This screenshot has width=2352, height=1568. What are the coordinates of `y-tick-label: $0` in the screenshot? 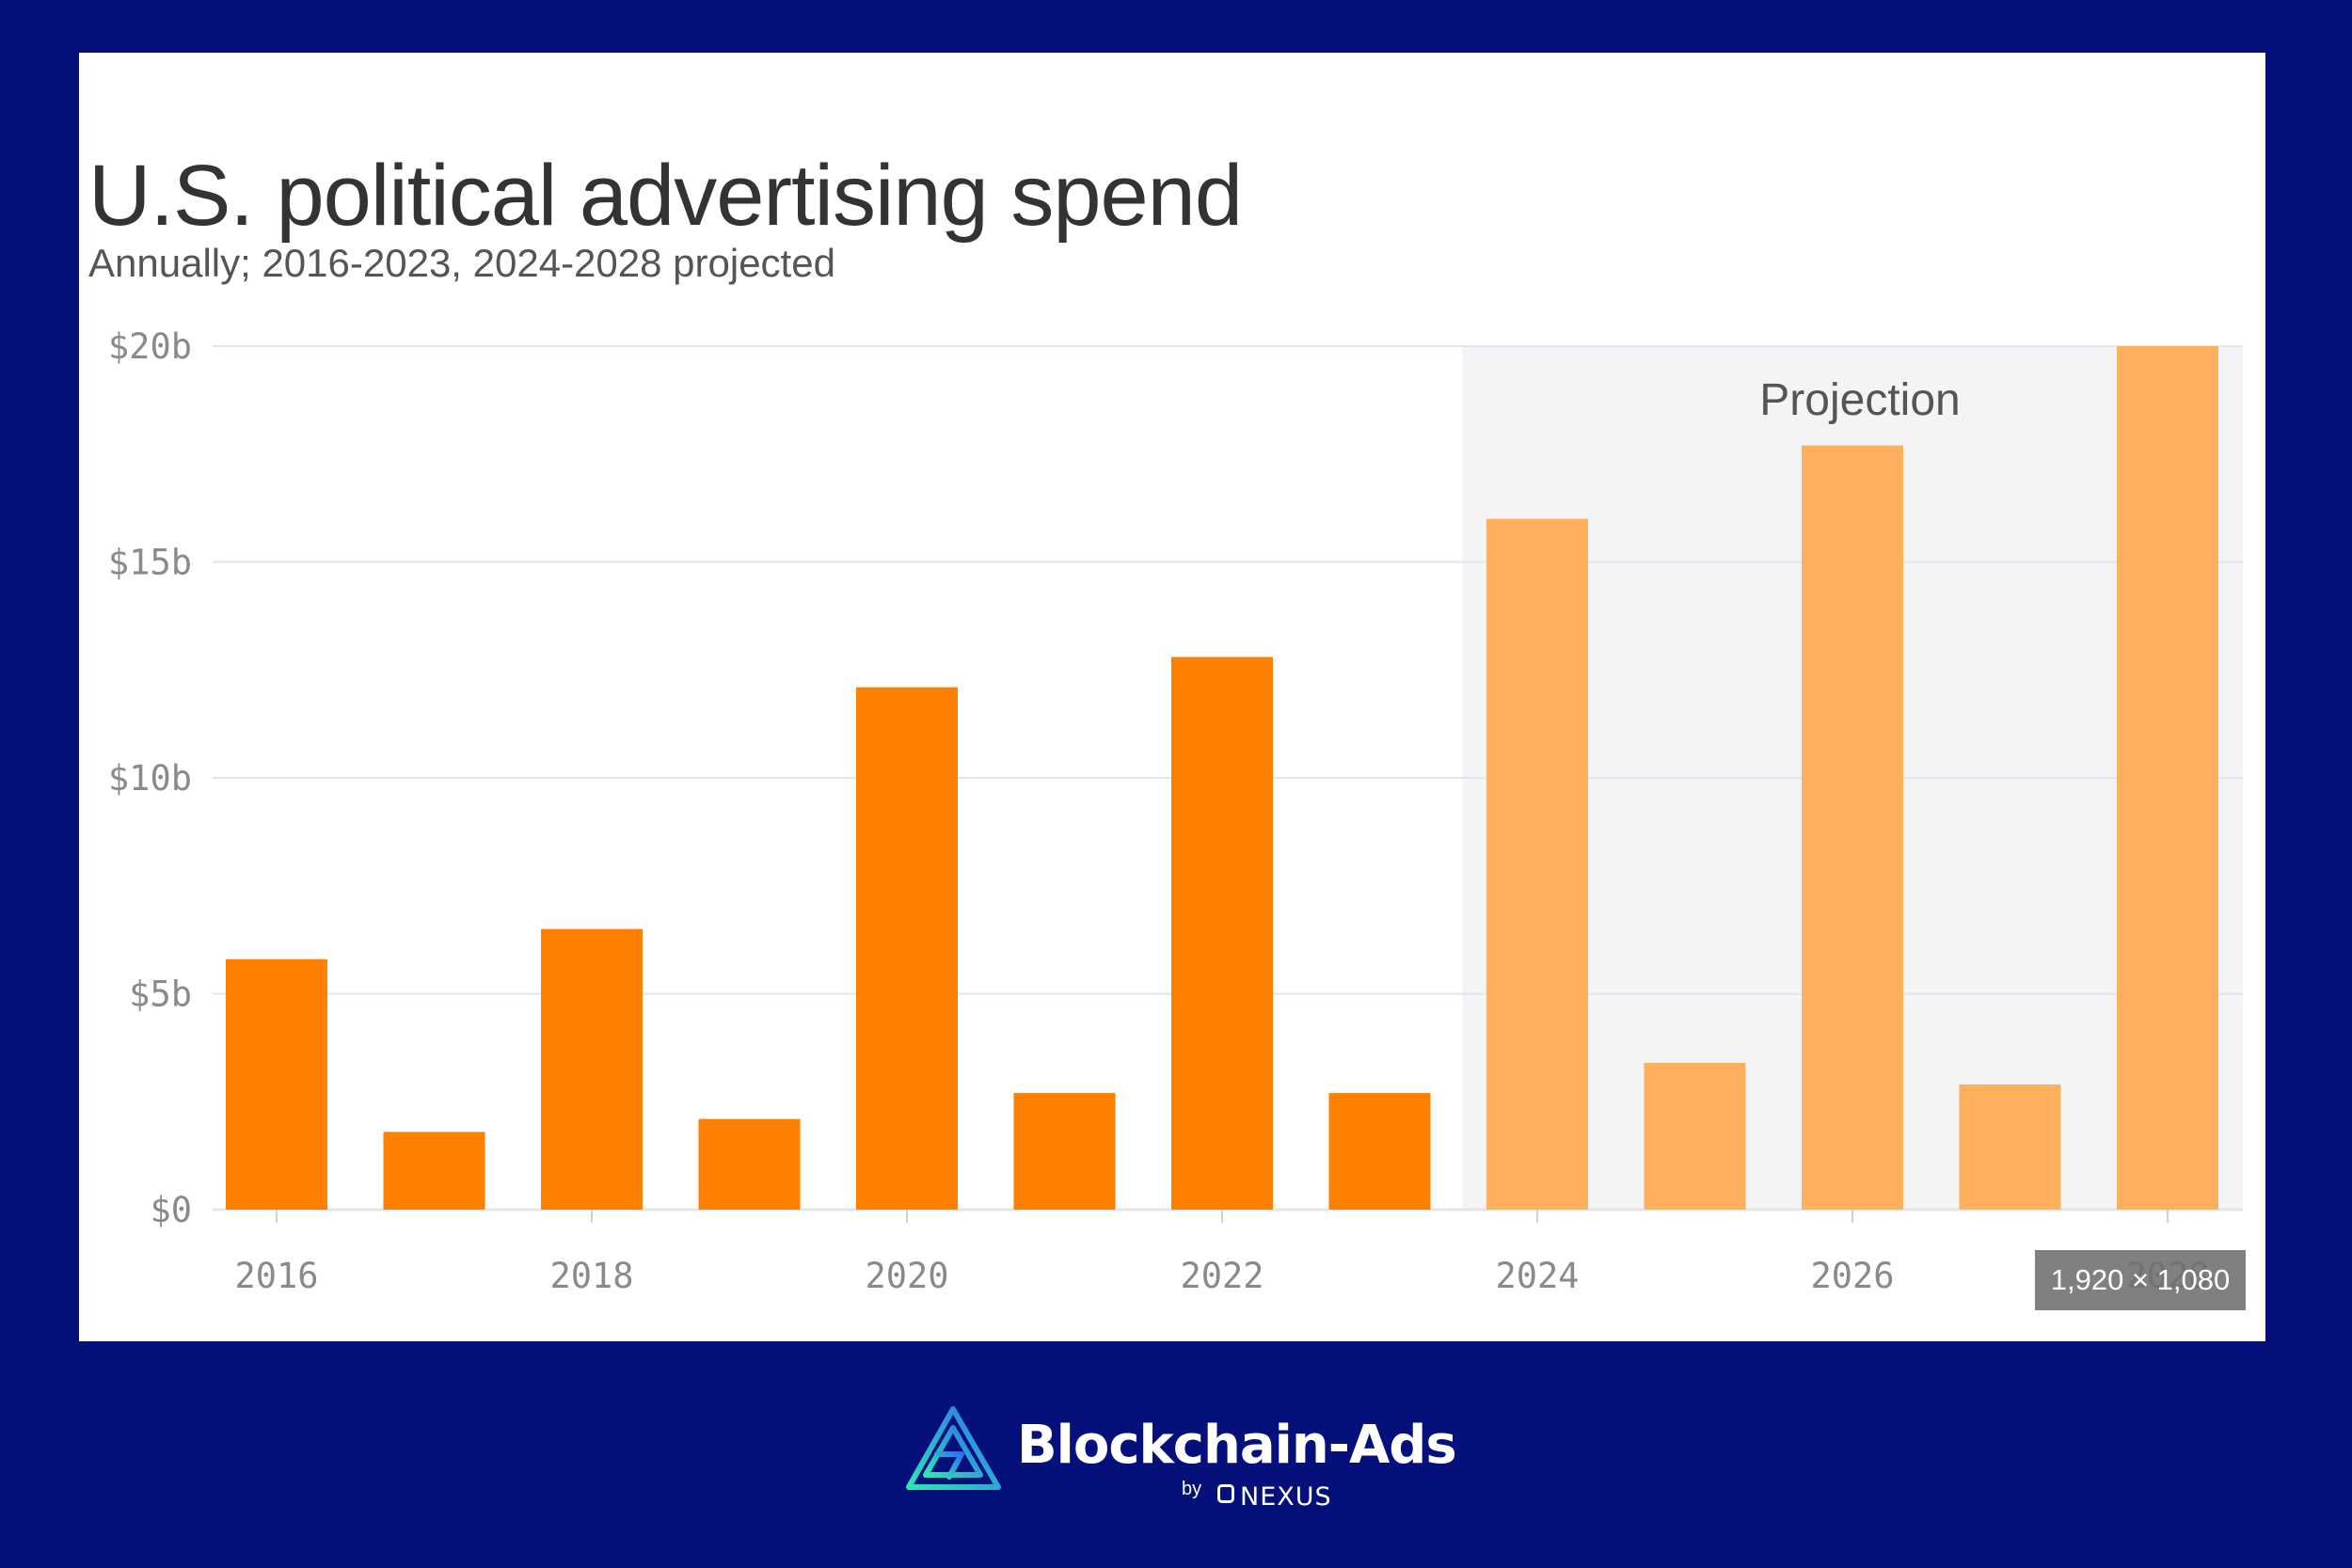 It's located at (171, 1210).